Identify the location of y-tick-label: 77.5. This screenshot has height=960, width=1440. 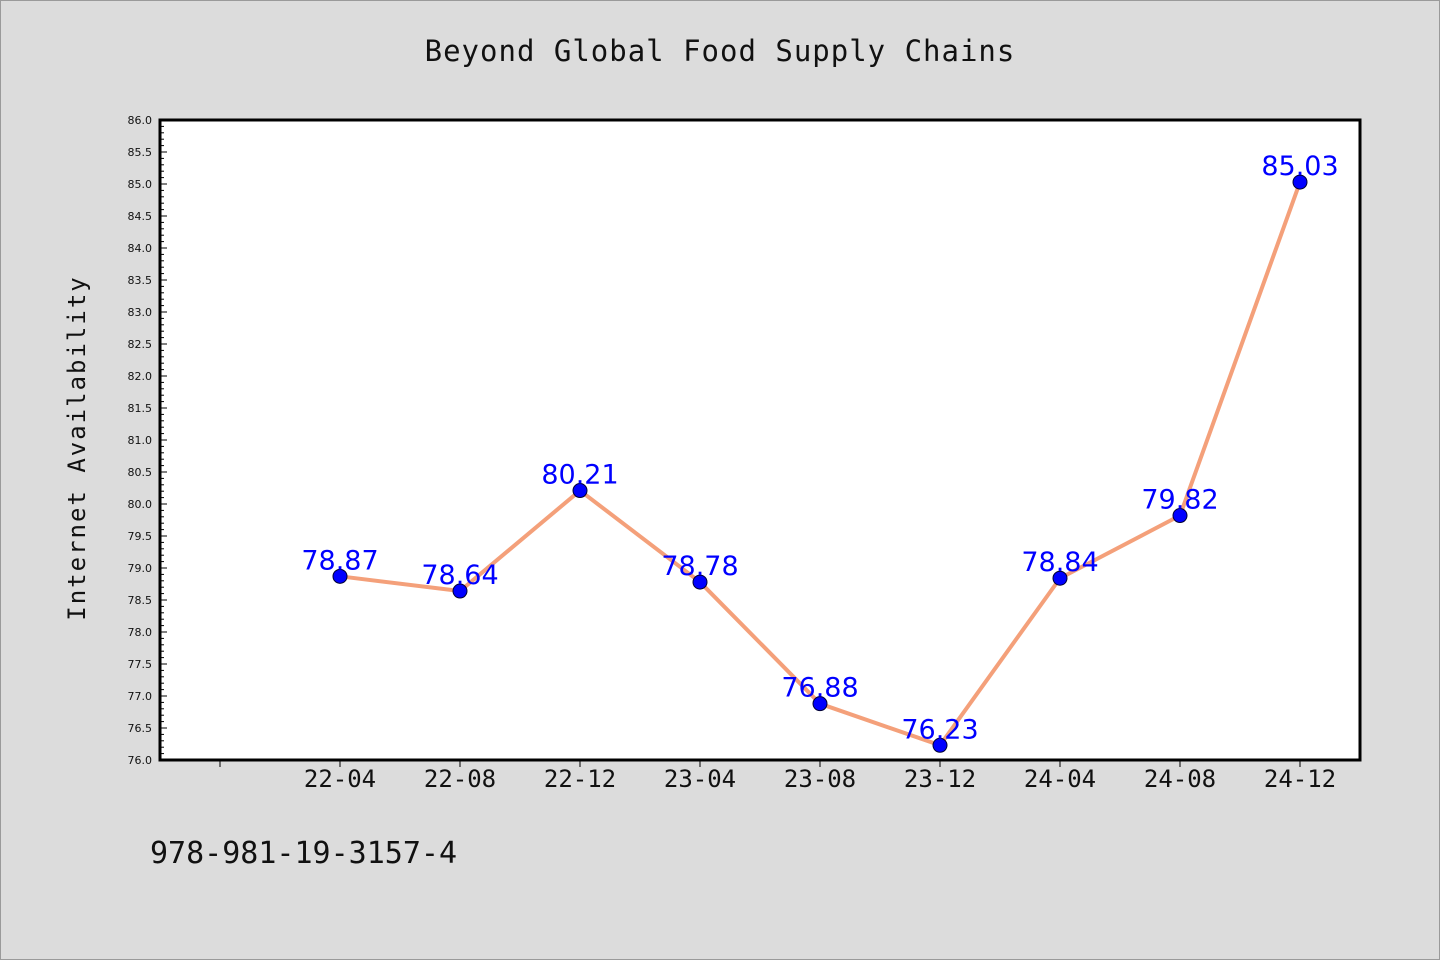
(140, 664).